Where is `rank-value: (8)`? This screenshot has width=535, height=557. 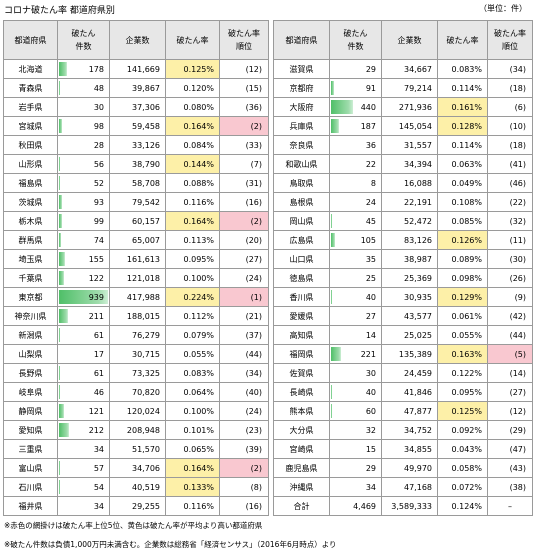
rank-value: (8) is located at coordinates (244, 487).